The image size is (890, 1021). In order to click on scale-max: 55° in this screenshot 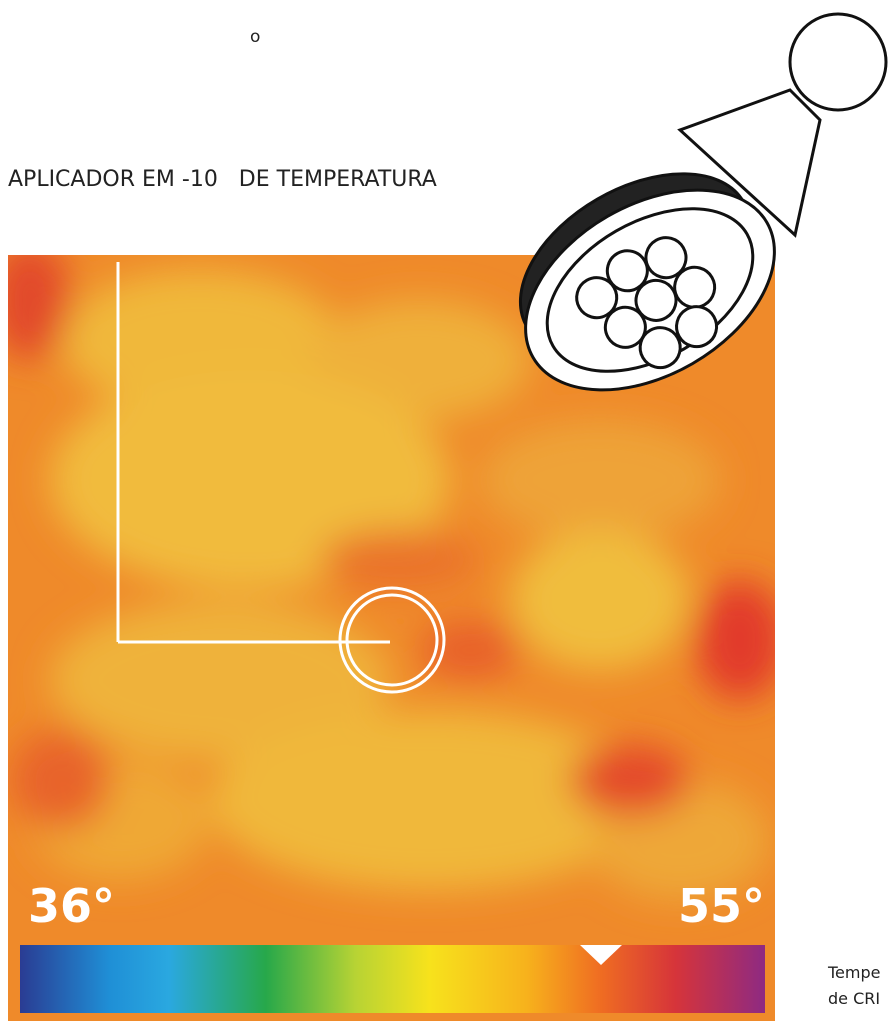, I will do `click(721, 906)`.